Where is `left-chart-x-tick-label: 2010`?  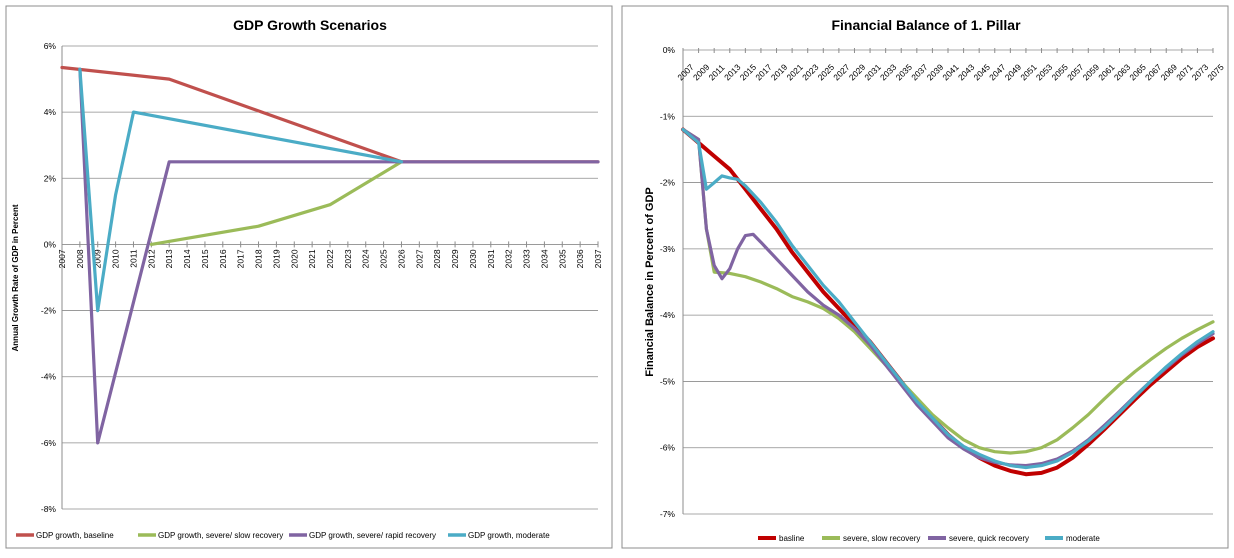 left-chart-x-tick-label: 2010 is located at coordinates (116, 258).